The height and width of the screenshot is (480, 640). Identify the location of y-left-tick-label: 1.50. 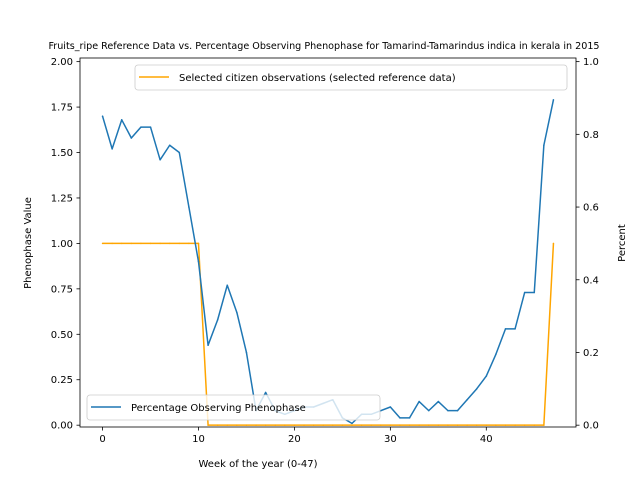
(62, 153).